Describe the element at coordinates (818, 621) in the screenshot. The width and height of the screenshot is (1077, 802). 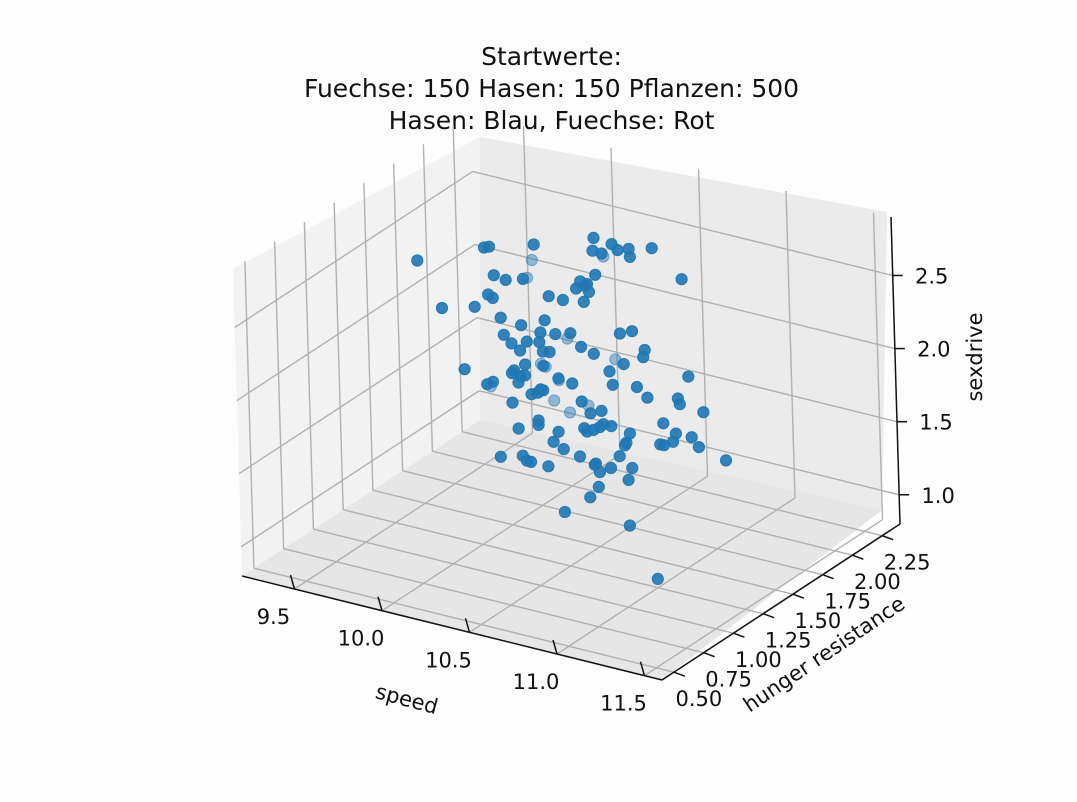
I see `y-tick-label: 1.50` at that location.